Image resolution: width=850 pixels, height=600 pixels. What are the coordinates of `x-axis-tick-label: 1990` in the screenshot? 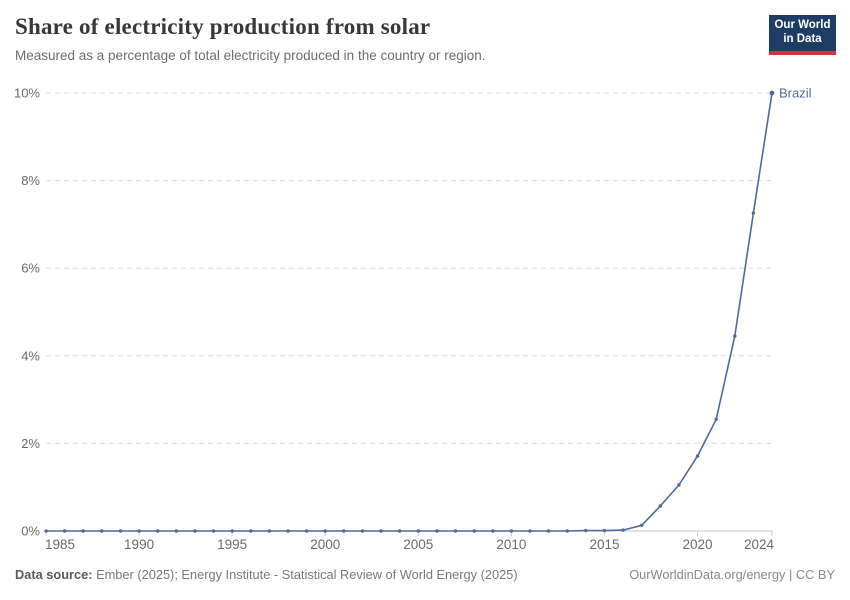 It's located at (139, 544).